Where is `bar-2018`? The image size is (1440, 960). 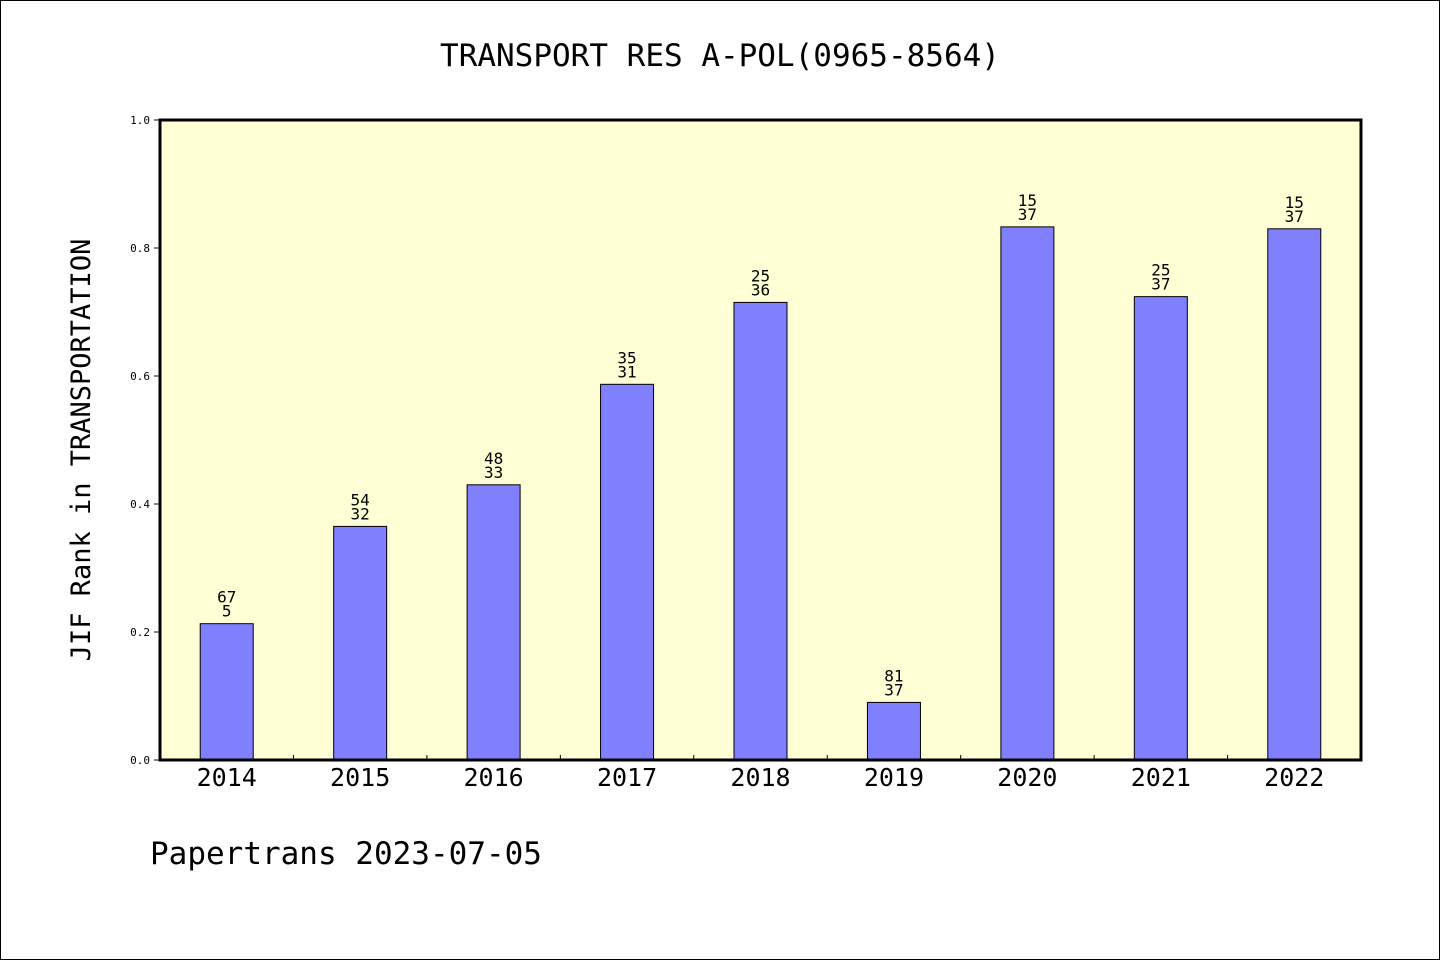
bar-2018 is located at coordinates (760, 531).